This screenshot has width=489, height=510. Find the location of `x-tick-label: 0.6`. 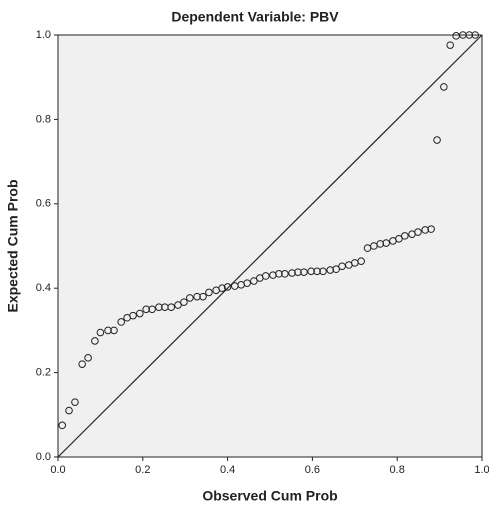

x-tick-label: 0.6 is located at coordinates (312, 470).